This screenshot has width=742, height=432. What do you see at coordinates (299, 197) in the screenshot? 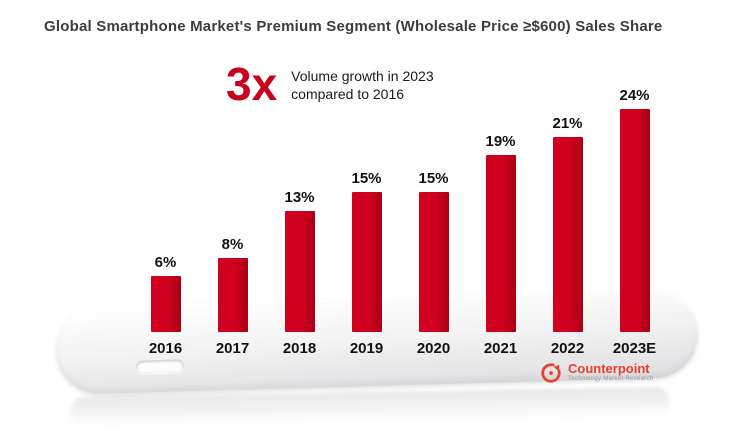
I see `bar-value-label: 13%` at bounding box center [299, 197].